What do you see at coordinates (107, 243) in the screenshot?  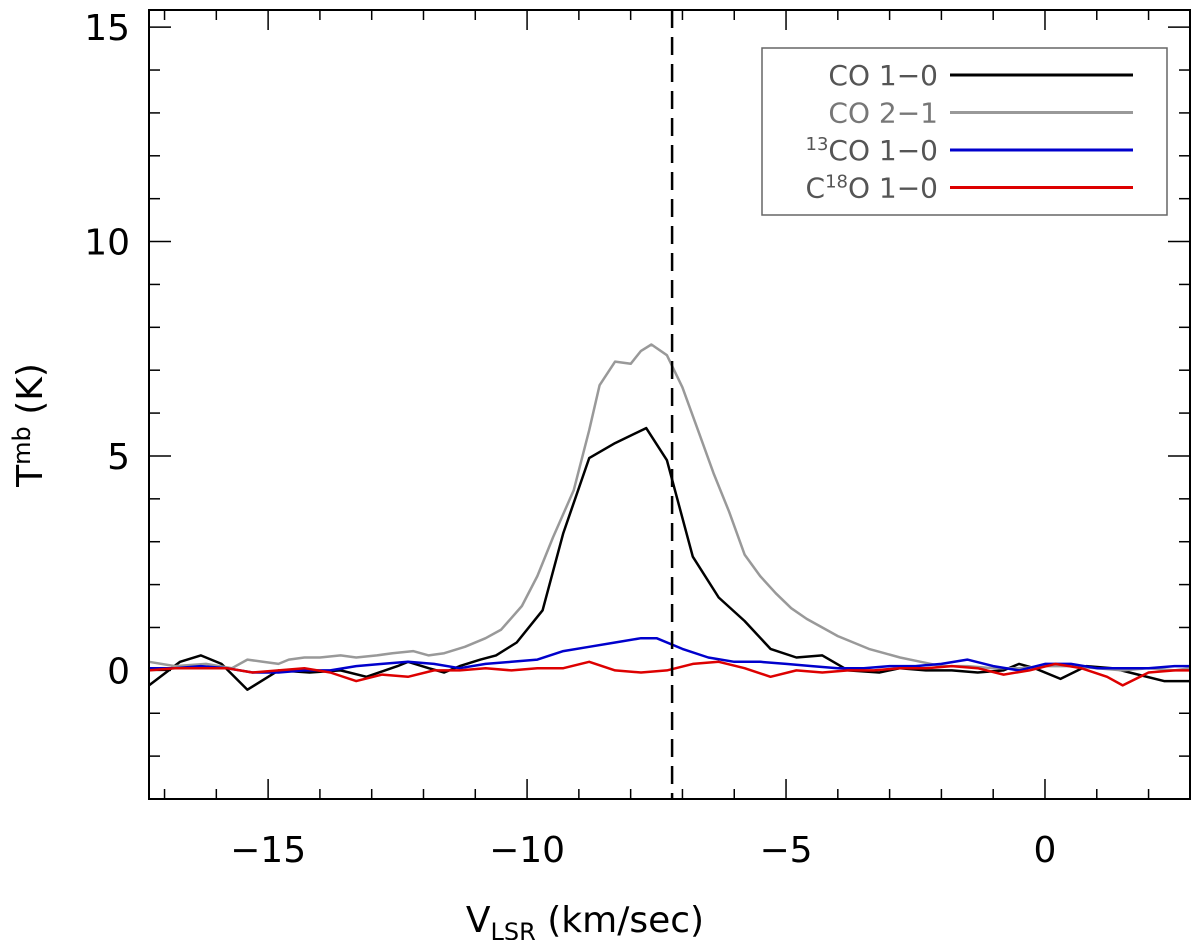 I see `y-tick-label: 10` at bounding box center [107, 243].